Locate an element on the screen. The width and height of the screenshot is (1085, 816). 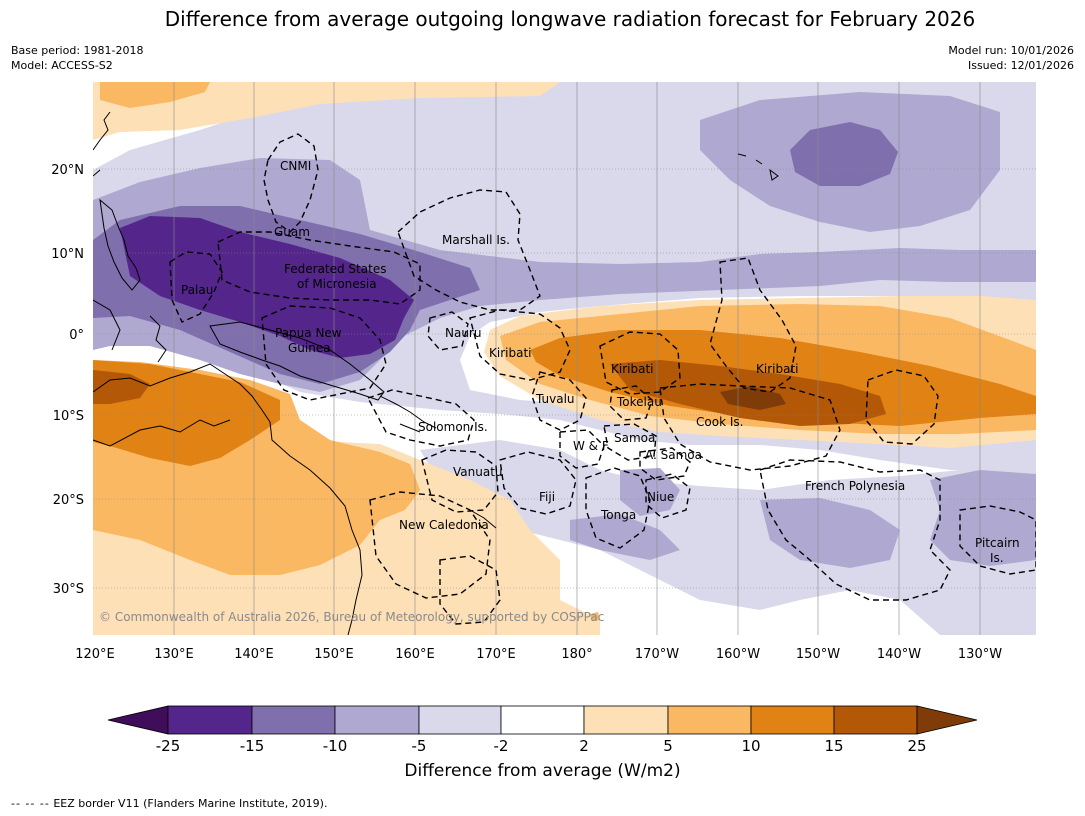
label-fiji: Fiji is located at coordinates (547, 497).